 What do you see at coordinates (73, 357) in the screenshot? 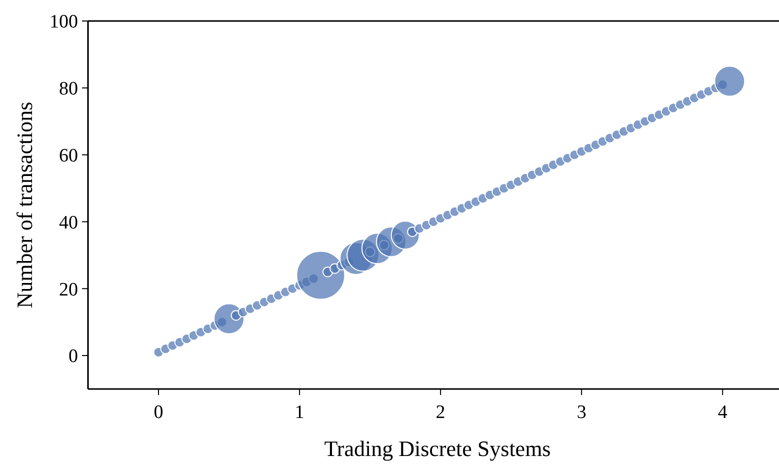
I see `y-tick-label: 0` at bounding box center [73, 357].